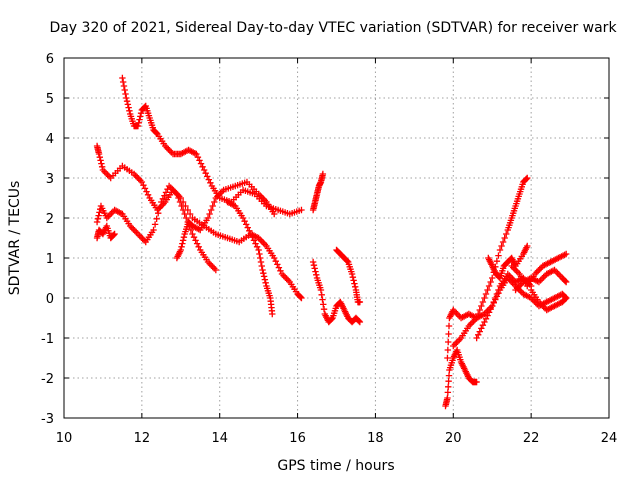  Describe the element at coordinates (50, 179) in the screenshot. I see `y-tick-label: 3` at that location.